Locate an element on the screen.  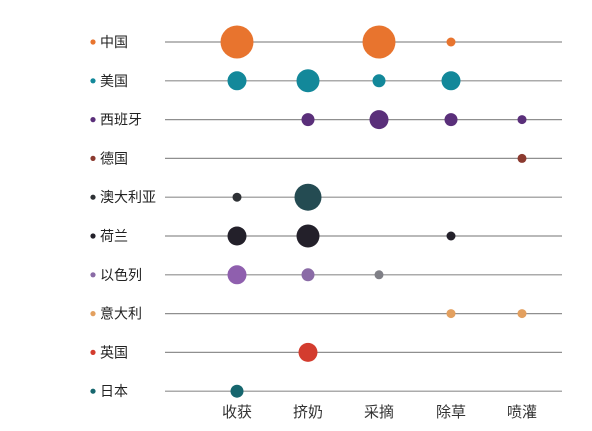
category-label-4: 喷灌 is located at coordinates (522, 412).